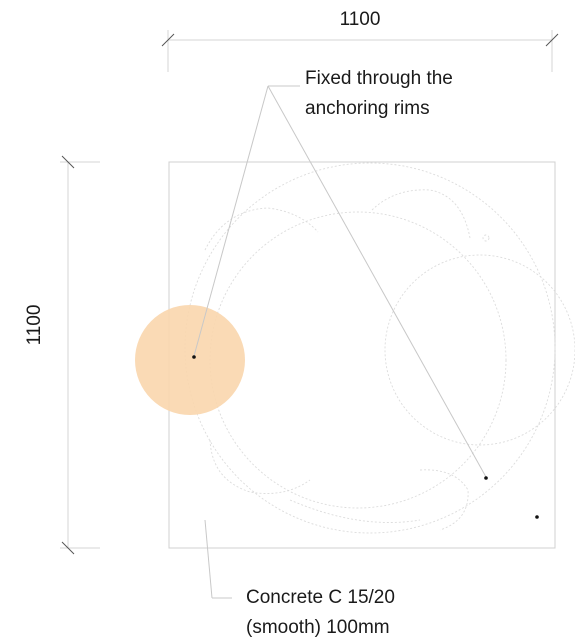 Image resolution: width=575 pixels, height=643 pixels. I want to click on anchor-point-corner, so click(537, 517).